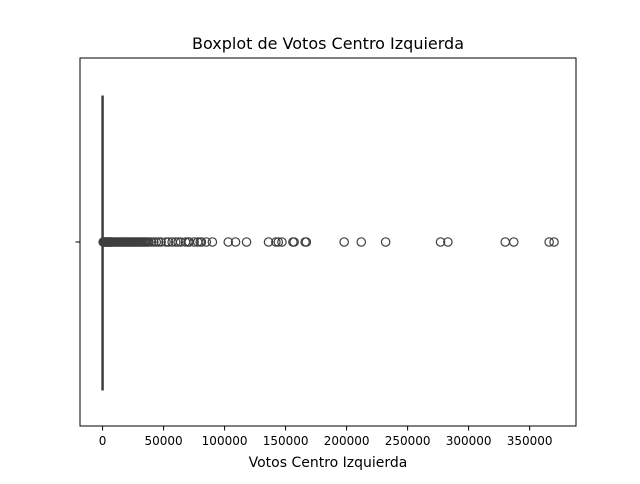  Describe the element at coordinates (103, 441) in the screenshot. I see `x-tick-label: 0` at that location.